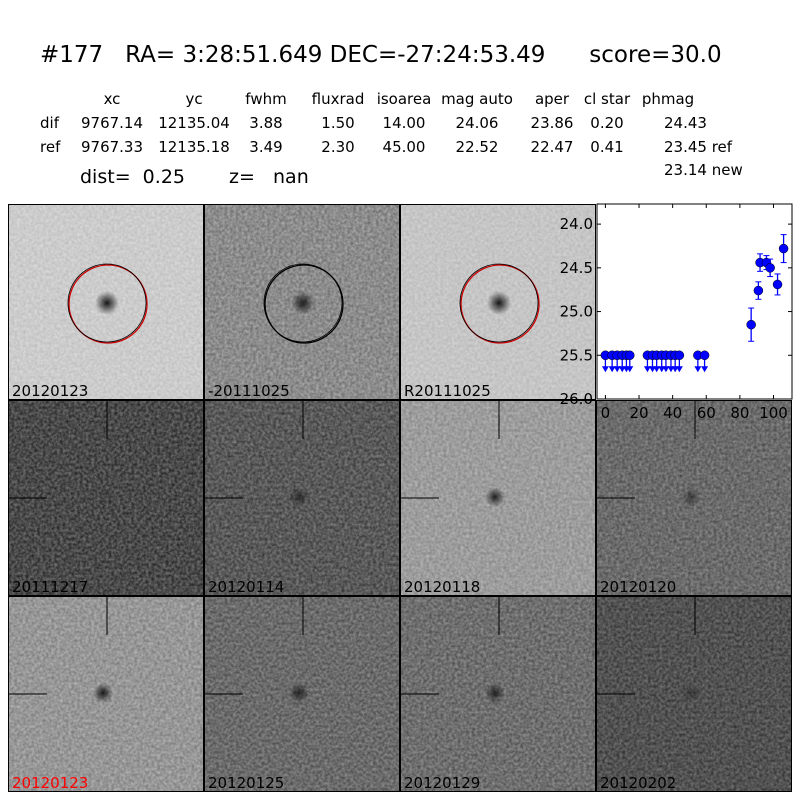  I want to click on row-label: dif, so click(49, 123).